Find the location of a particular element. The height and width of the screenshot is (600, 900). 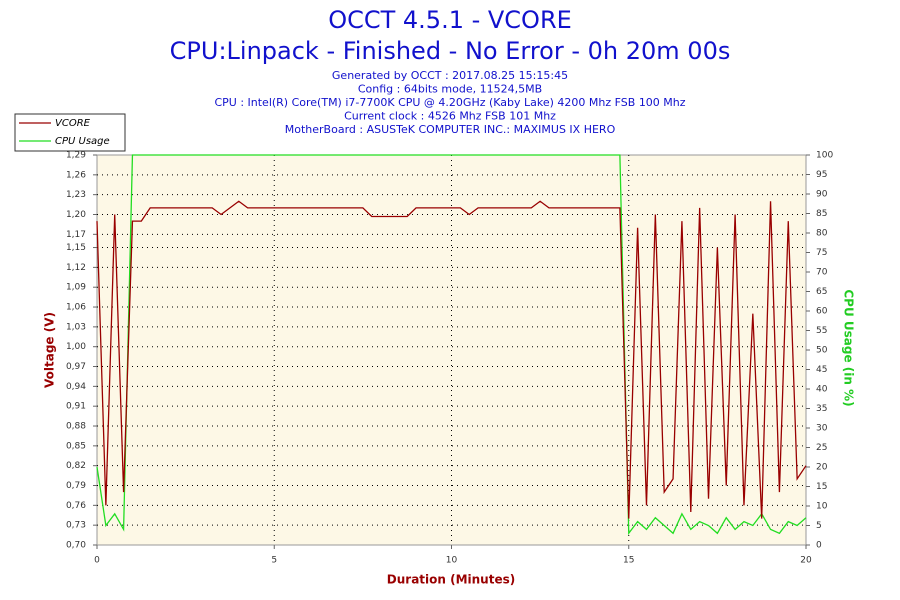

y-tick-label: 1,03 is located at coordinates (76, 327).